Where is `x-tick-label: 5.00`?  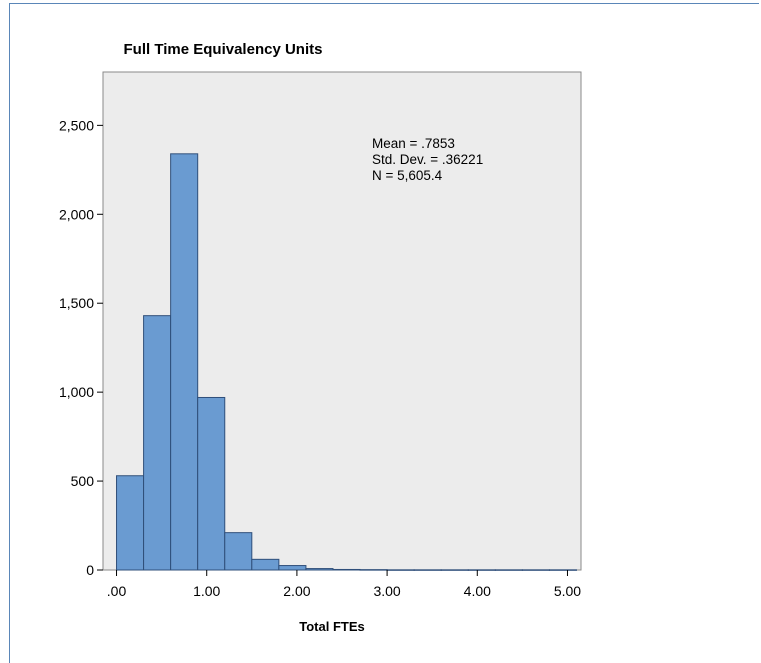 x-tick-label: 5.00 is located at coordinates (567, 591).